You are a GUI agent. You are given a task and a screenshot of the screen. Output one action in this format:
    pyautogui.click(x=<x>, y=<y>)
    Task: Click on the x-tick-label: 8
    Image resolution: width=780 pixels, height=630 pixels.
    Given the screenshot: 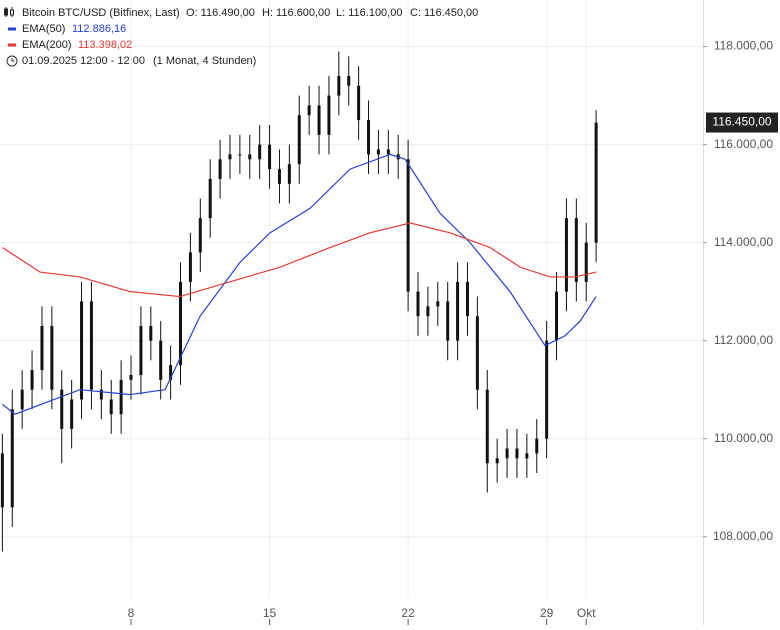 What is the action you would take?
    pyautogui.click(x=131, y=613)
    